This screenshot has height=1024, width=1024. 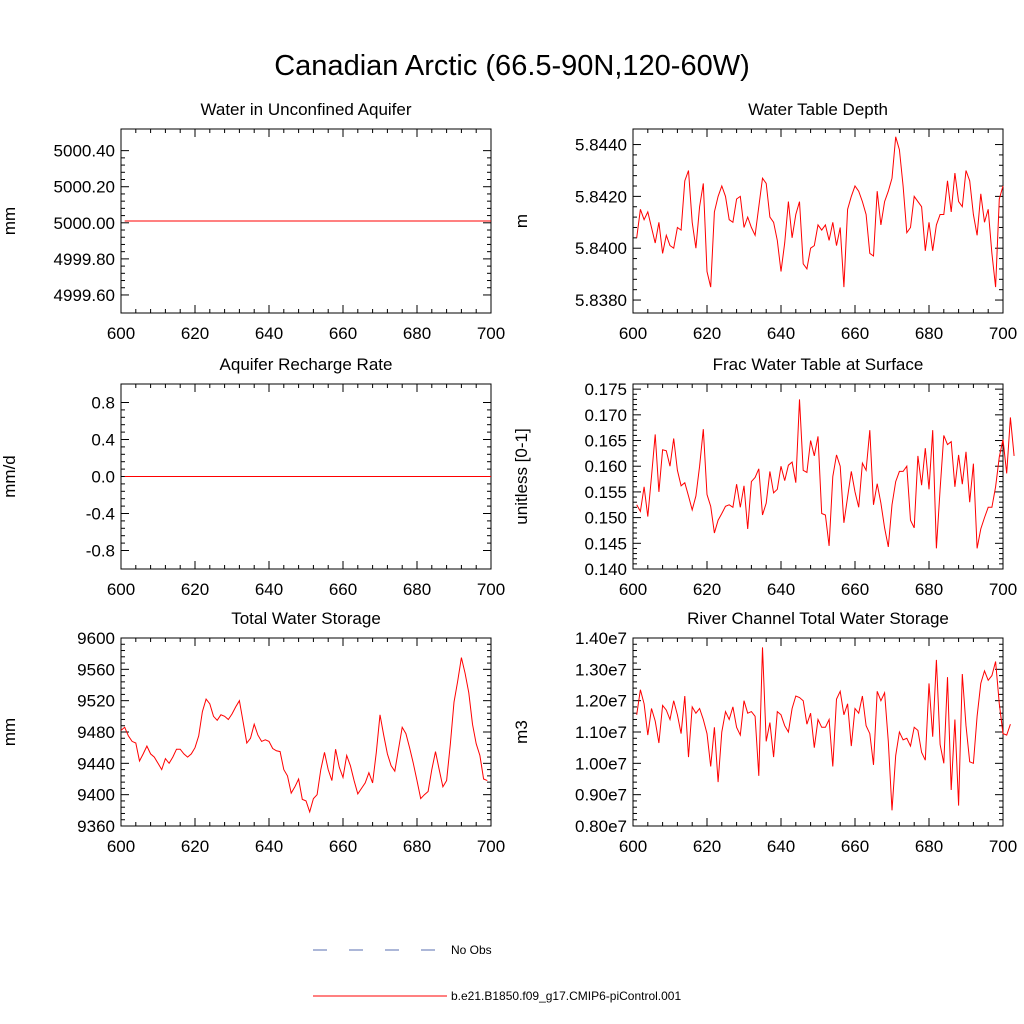 What do you see at coordinates (818, 618) in the screenshot?
I see `panel-title: River Channel Total Water Storage` at bounding box center [818, 618].